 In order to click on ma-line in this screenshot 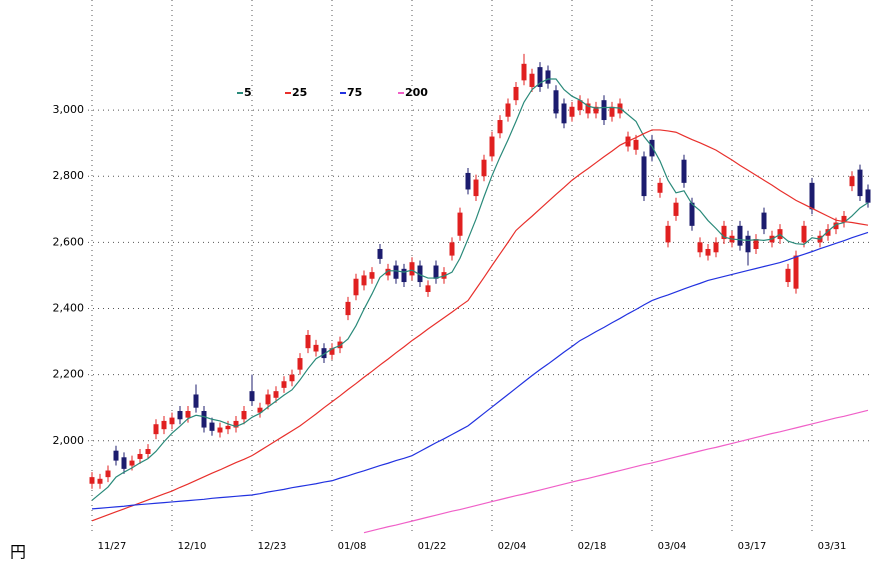, I will do `click(616, 471)`.